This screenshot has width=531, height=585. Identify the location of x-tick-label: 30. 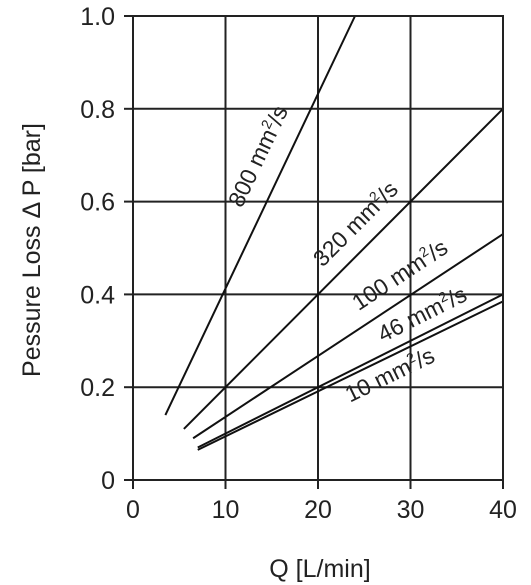
(411, 510).